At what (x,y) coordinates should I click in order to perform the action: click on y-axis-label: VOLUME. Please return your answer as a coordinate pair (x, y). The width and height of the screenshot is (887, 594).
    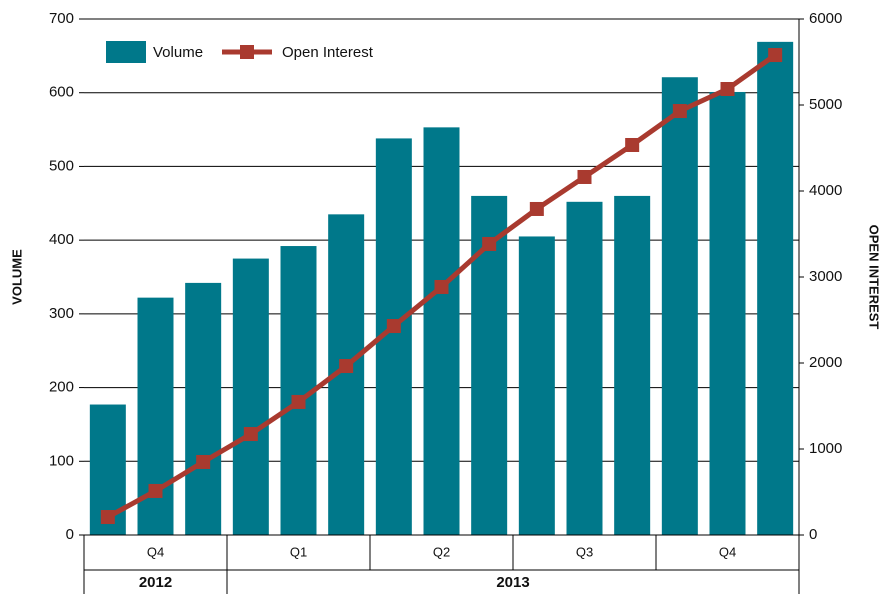
    Looking at the image, I should click on (16, 277).